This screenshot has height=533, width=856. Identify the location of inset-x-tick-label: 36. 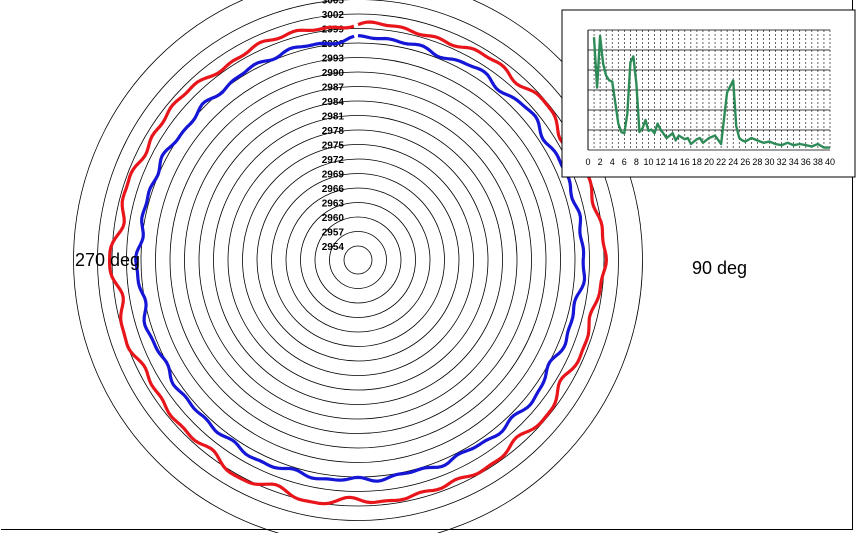
(806, 162).